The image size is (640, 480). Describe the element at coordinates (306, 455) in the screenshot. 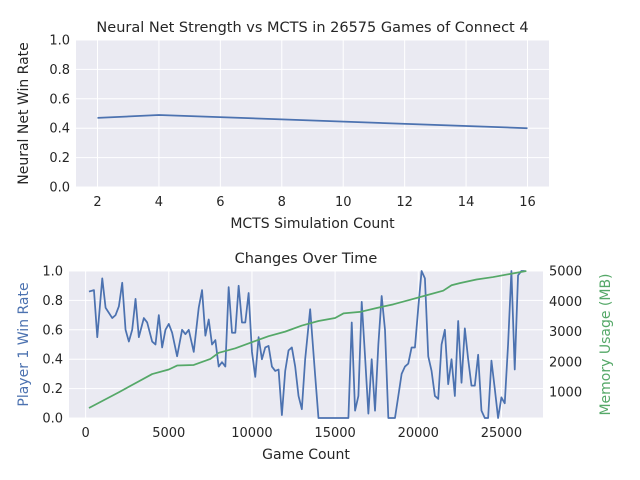

I see `bottom-x-axis-label: Game Count` at that location.